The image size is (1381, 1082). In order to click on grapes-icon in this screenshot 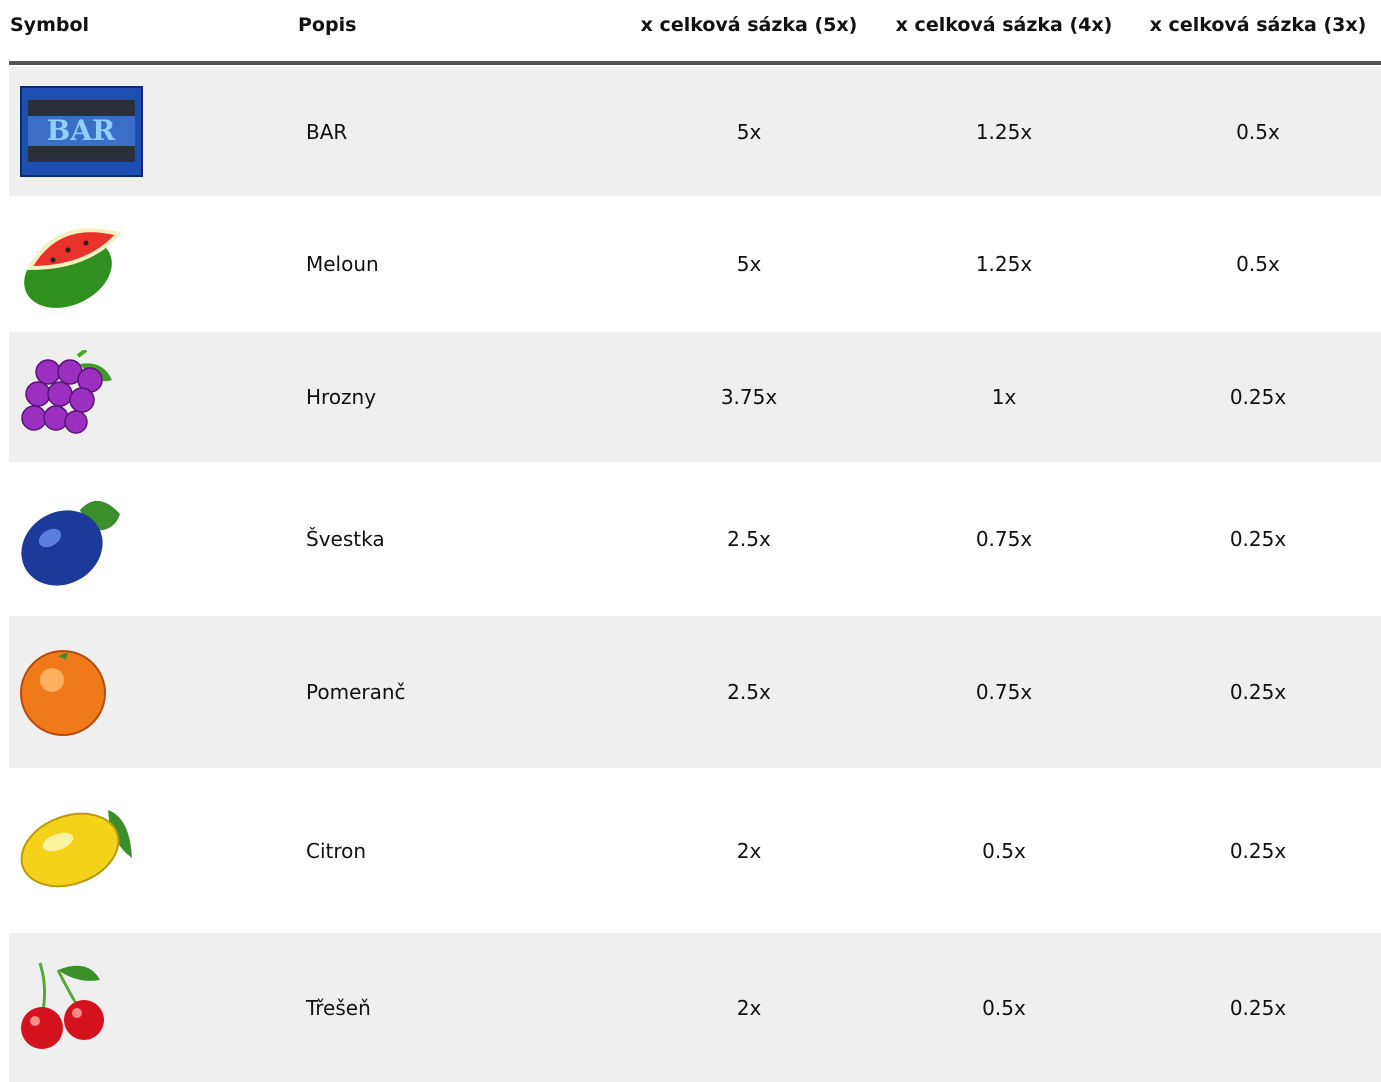, I will do `click(66, 392)`.